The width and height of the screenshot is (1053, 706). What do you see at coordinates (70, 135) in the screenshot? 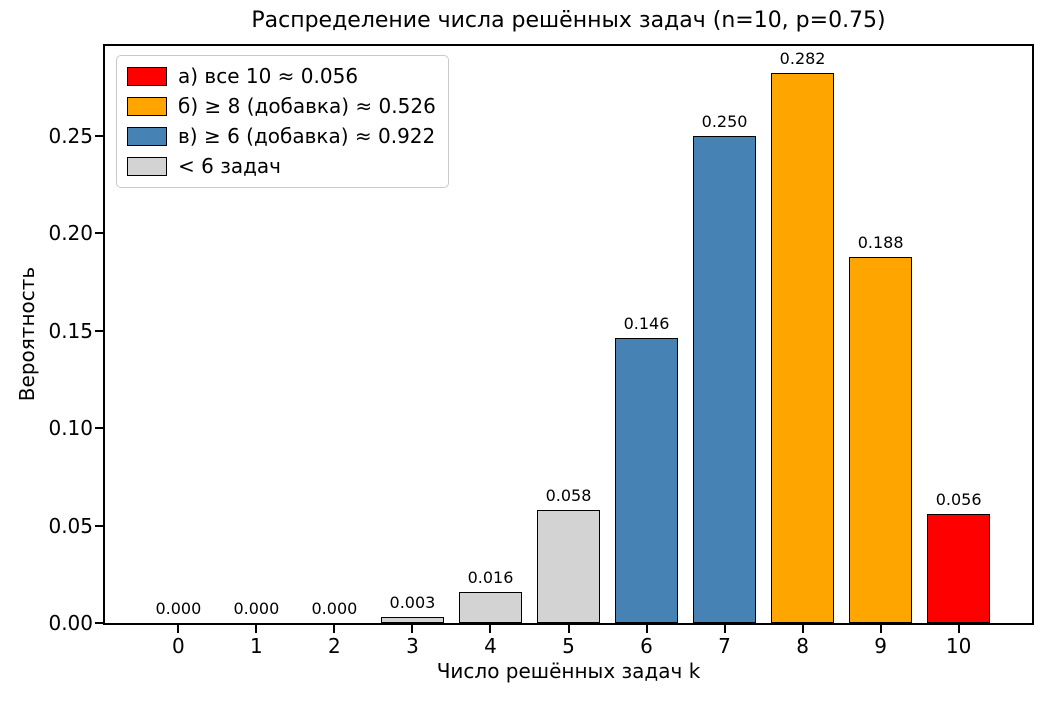
I see `y-tick-label: 0.25` at bounding box center [70, 135].